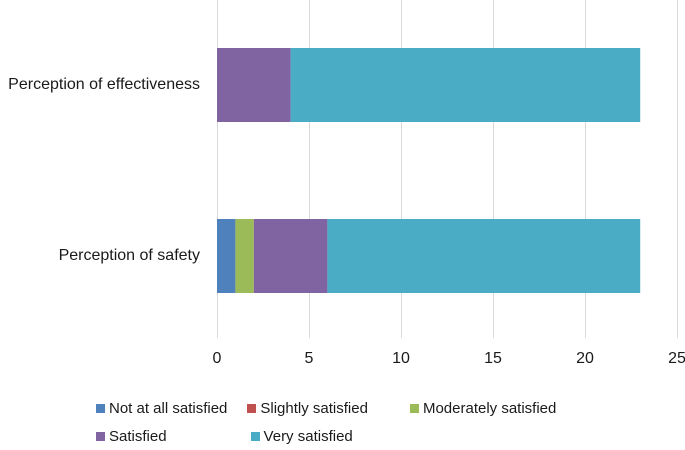  Describe the element at coordinates (138, 436) in the screenshot. I see `legend-label: Satisfied` at that location.